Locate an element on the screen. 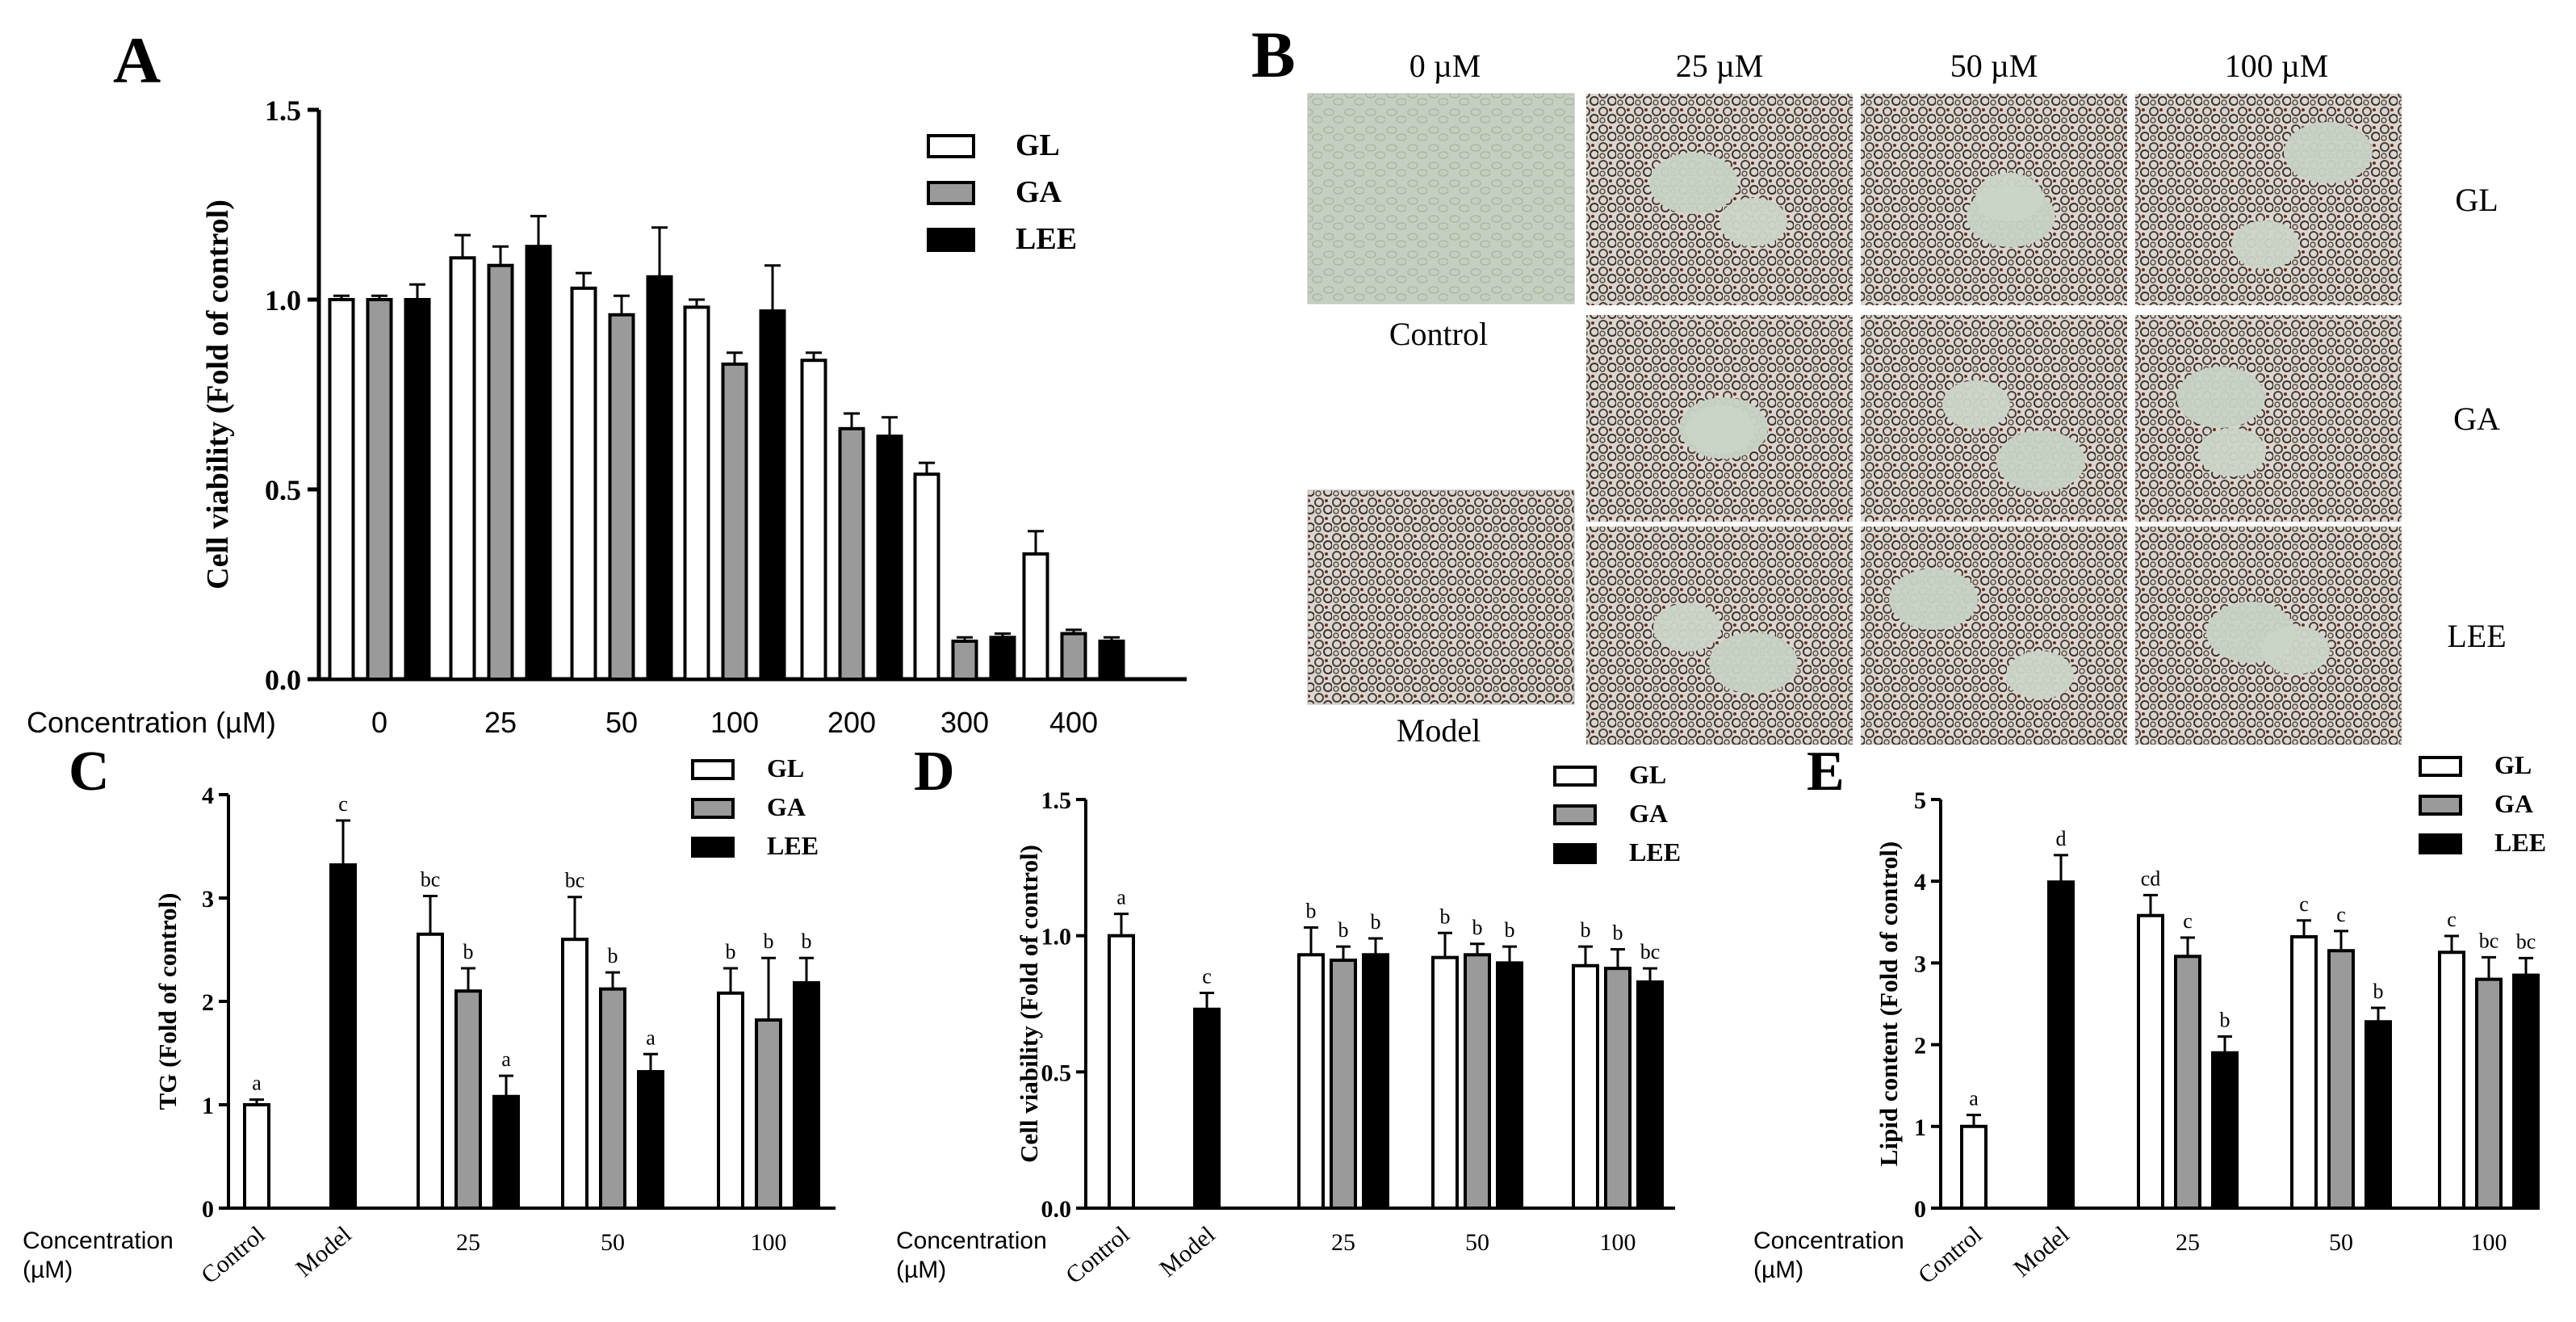 The image size is (2576, 1322). x-tick-label: 200 is located at coordinates (851, 722).